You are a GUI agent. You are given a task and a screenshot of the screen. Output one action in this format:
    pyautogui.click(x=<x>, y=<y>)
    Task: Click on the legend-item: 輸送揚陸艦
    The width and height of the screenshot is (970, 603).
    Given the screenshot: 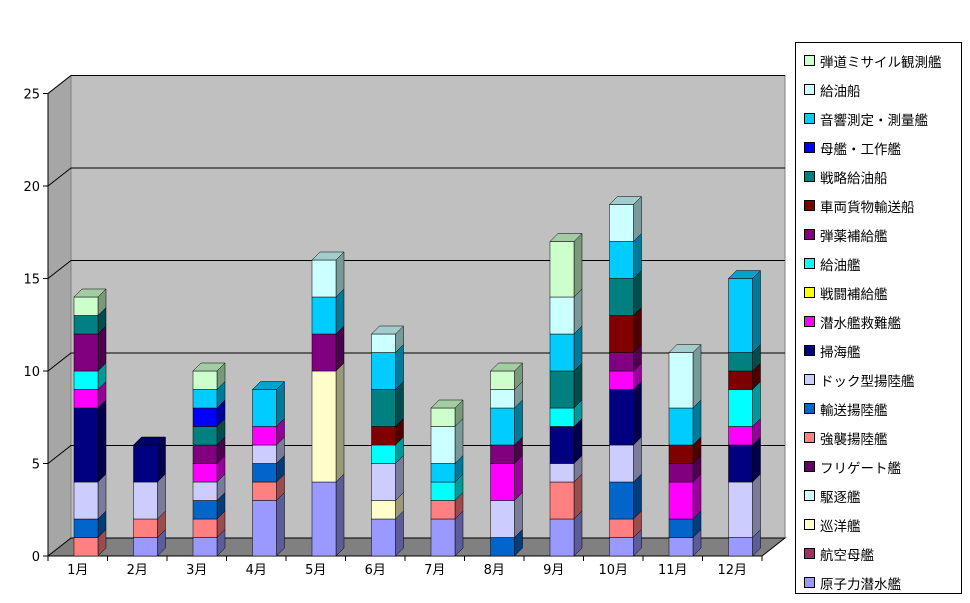 What is the action you would take?
    pyautogui.click(x=878, y=408)
    